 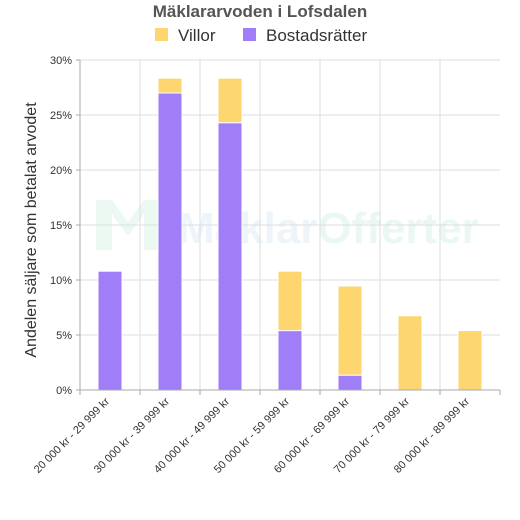 What do you see at coordinates (247, 228) in the screenshot?
I see `watermark-text-a: Mäklar` at bounding box center [247, 228].